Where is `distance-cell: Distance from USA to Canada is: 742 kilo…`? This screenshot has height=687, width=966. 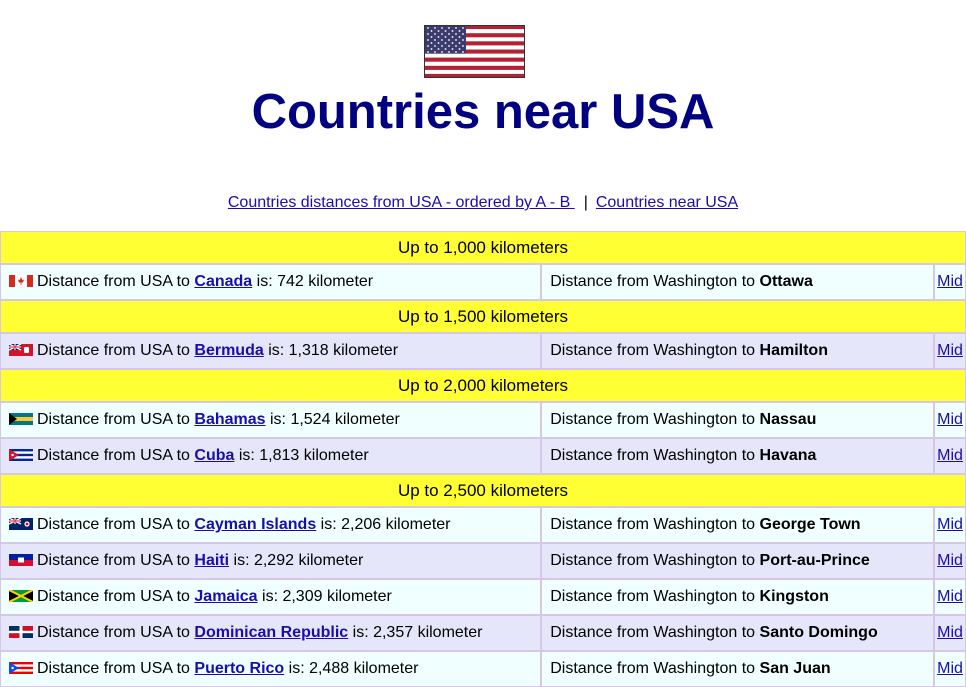
distance-cell: Distance from USA to Canada is: 742 kilo… is located at coordinates (271, 282).